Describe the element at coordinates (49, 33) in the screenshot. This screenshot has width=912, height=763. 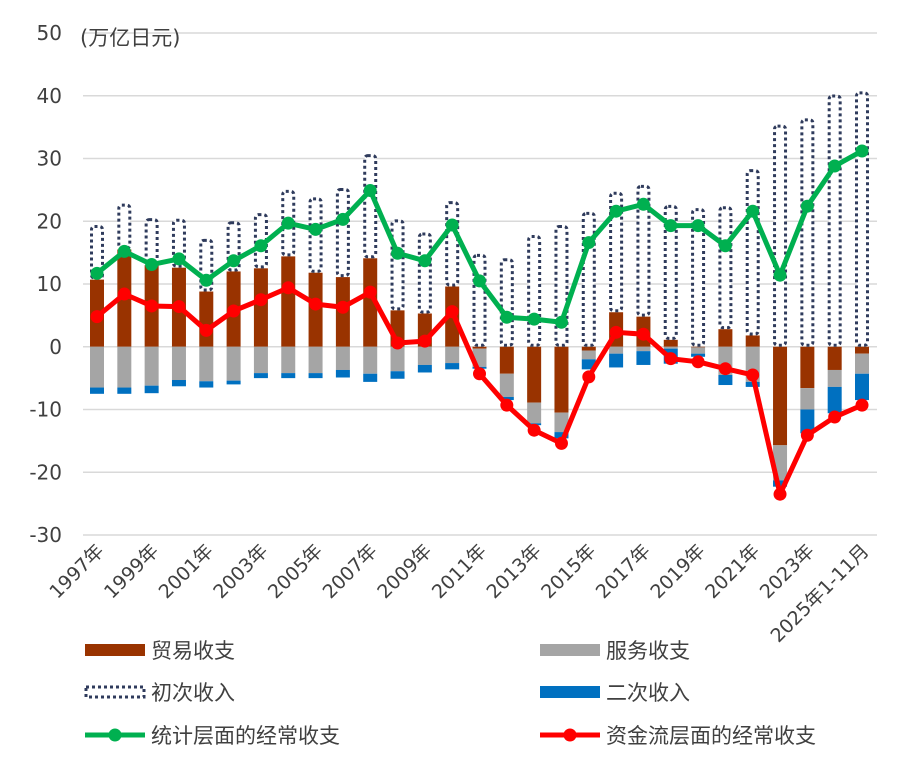
I see `y-tick-label: 50` at that location.